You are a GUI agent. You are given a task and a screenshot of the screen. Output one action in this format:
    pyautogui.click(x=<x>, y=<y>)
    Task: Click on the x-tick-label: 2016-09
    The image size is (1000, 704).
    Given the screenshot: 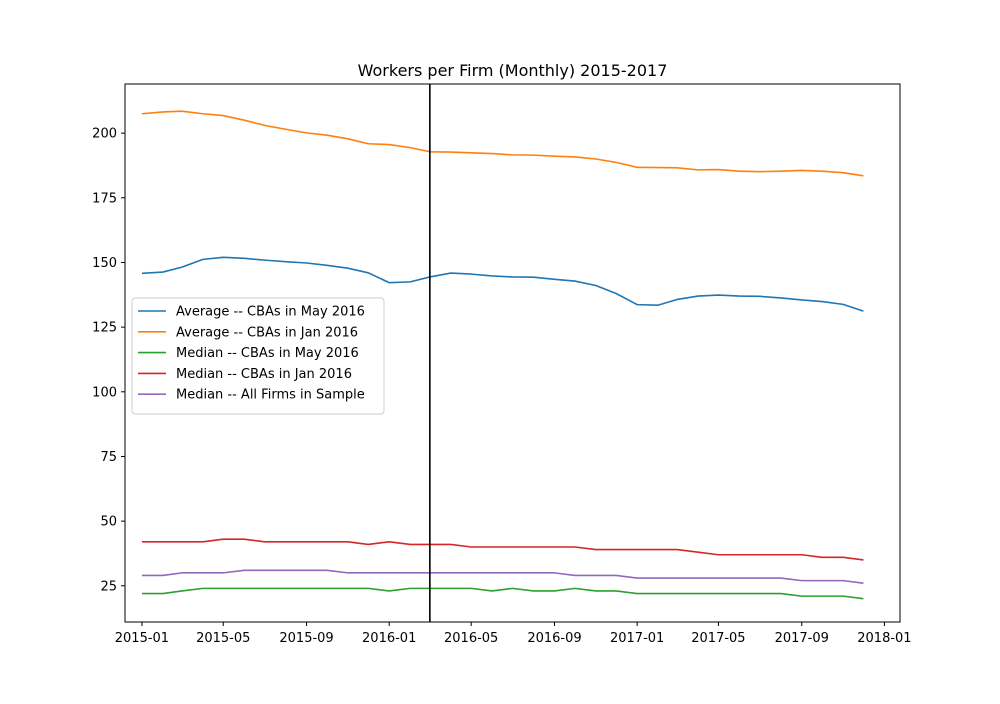 What is the action you would take?
    pyautogui.click(x=554, y=638)
    